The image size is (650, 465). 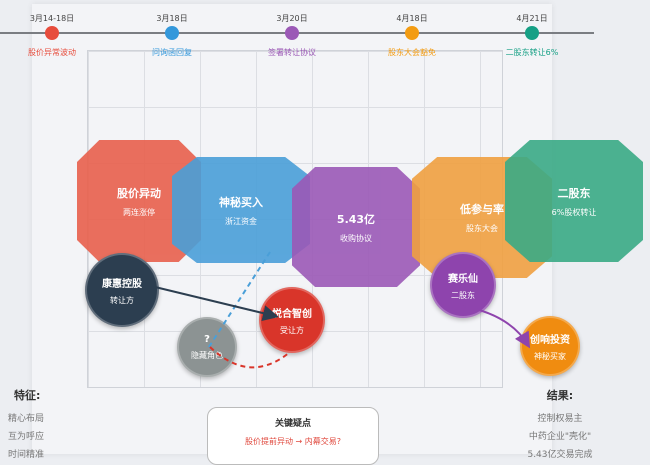 I want to click on actor-name: ?, so click(x=207, y=339).